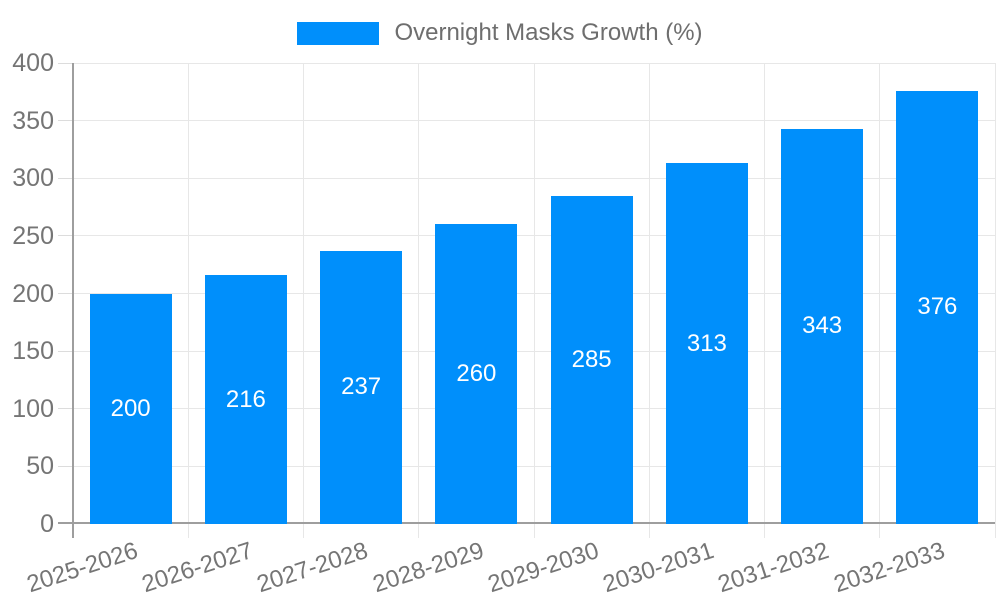 The height and width of the screenshot is (600, 1000). I want to click on bar-2028-2029: 260, so click(476, 374).